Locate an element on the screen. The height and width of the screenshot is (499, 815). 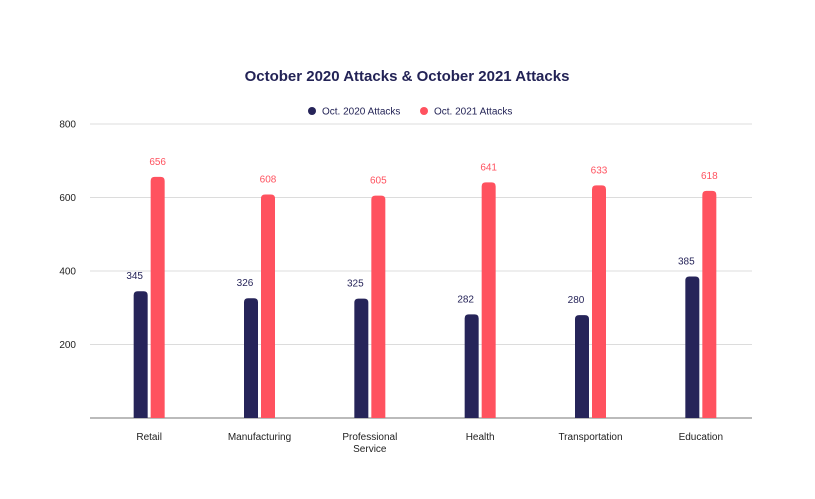
data-label: 280 is located at coordinates (576, 300).